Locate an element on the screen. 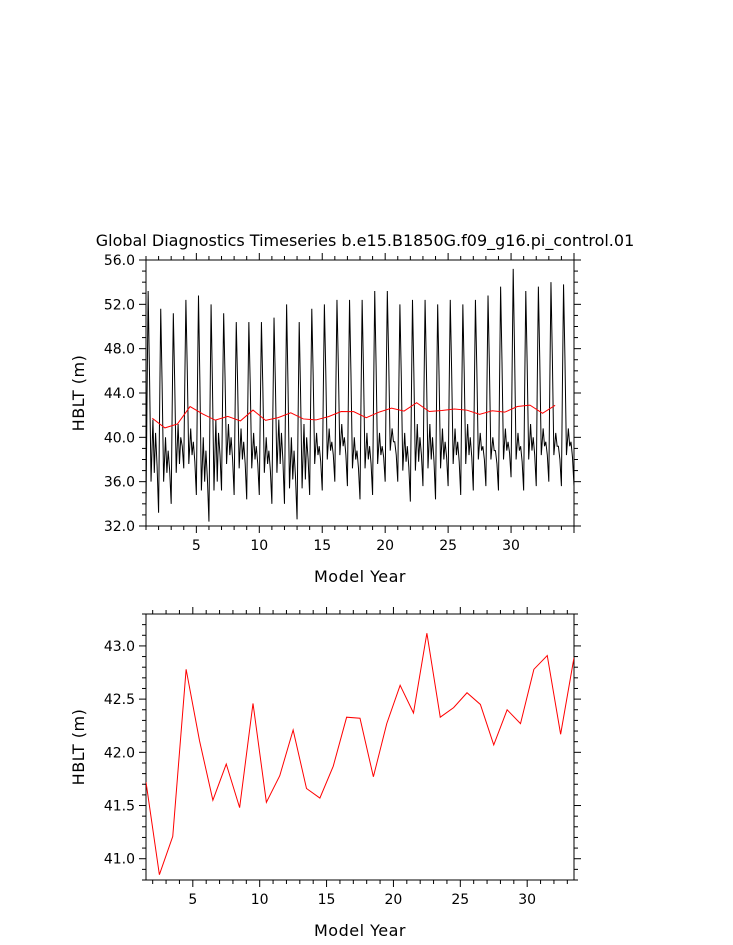  y-tick-label: 32.0 is located at coordinates (119, 527).